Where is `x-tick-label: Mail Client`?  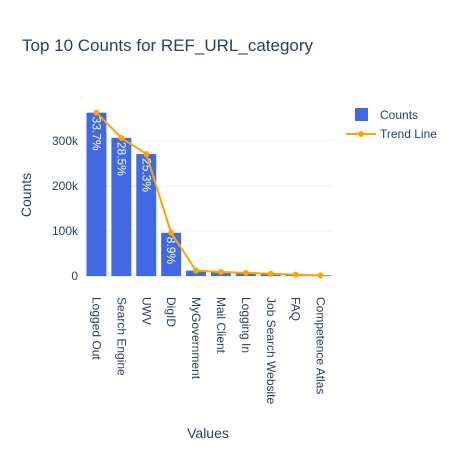 x-tick-label: Mail Client is located at coordinates (221, 325).